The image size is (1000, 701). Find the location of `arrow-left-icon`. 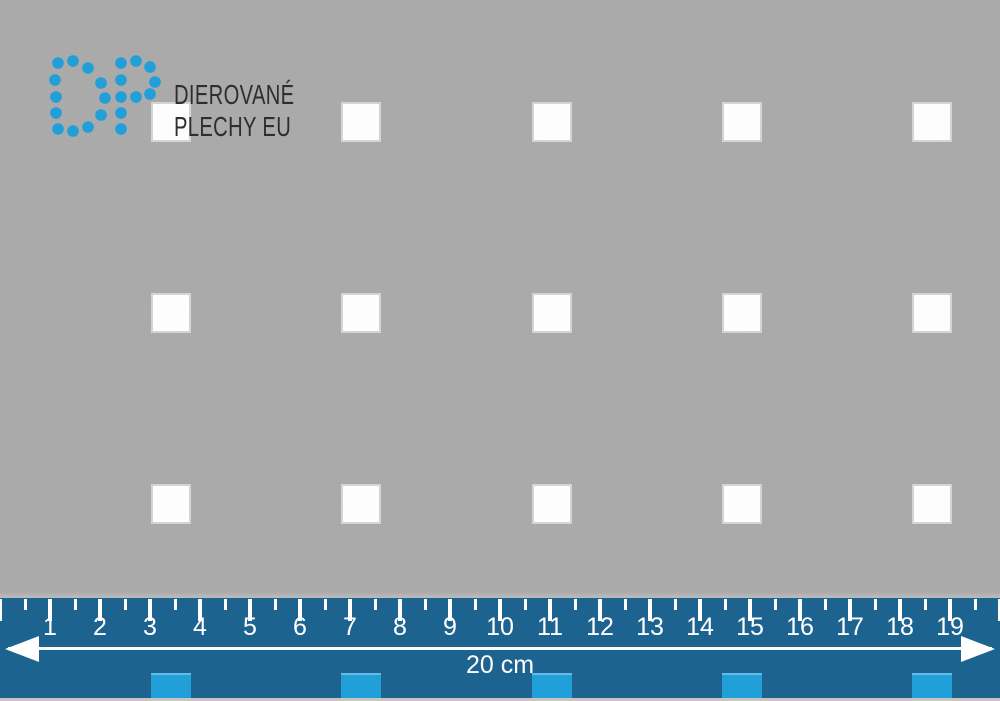

arrow-left-icon is located at coordinates (22, 649).